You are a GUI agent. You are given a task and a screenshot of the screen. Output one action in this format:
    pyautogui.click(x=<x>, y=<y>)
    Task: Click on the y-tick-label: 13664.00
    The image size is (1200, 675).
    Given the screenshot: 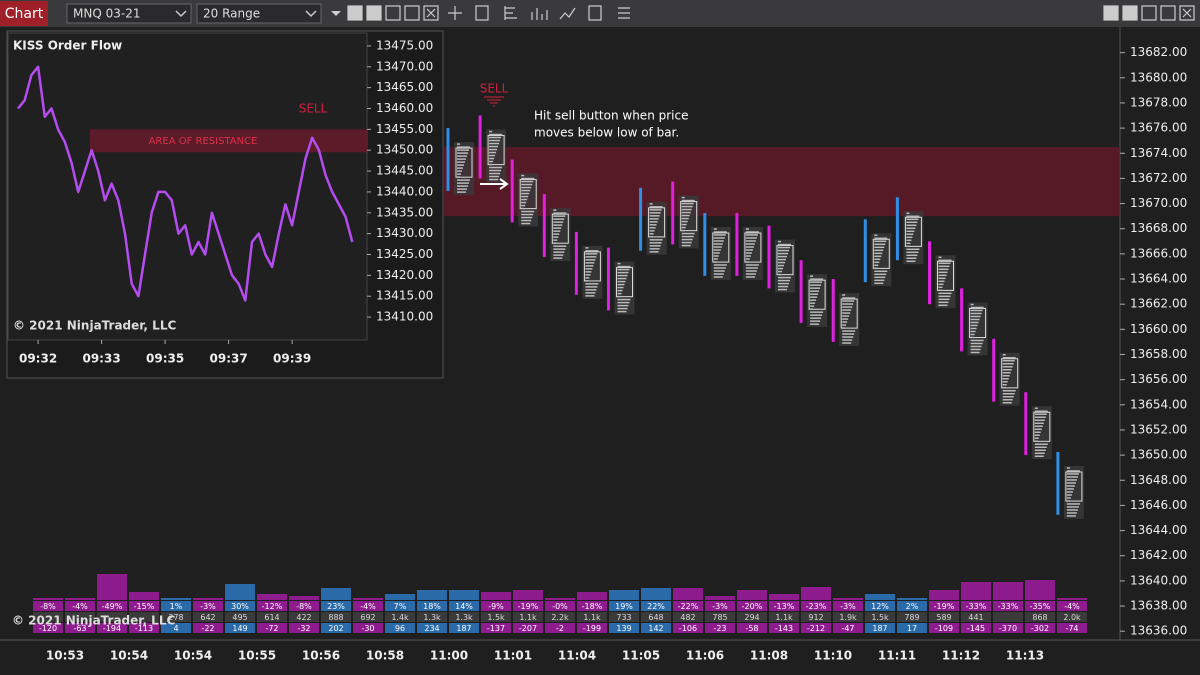 What is the action you would take?
    pyautogui.click(x=1158, y=279)
    